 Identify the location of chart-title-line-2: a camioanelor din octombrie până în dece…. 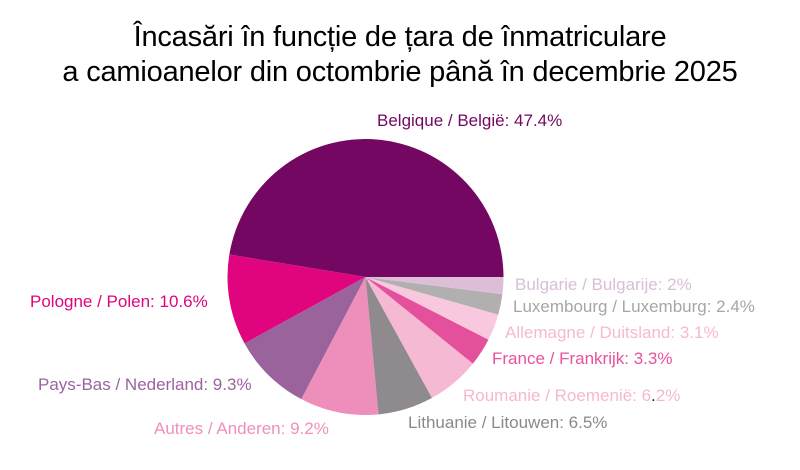
(400, 72).